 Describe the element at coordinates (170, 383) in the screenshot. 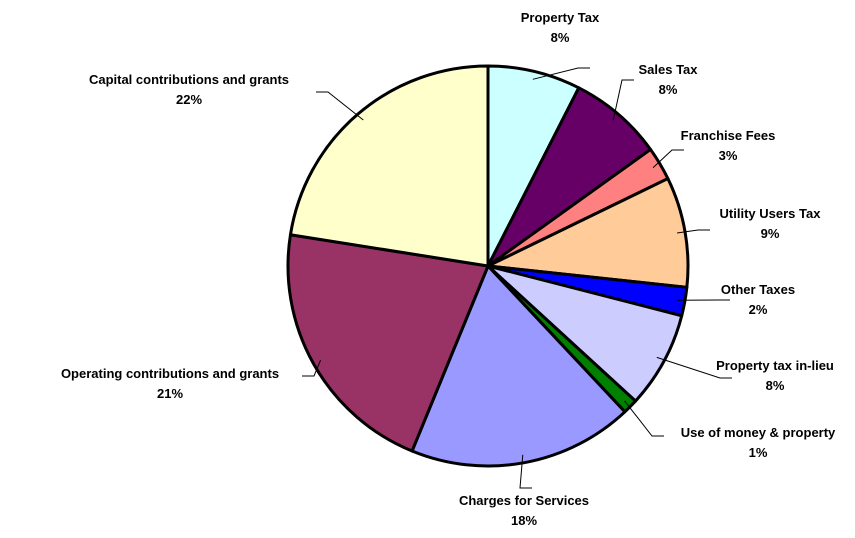

I see `slice-label-operating-contributions-and-grants: Operating contributions and grants 21%` at that location.